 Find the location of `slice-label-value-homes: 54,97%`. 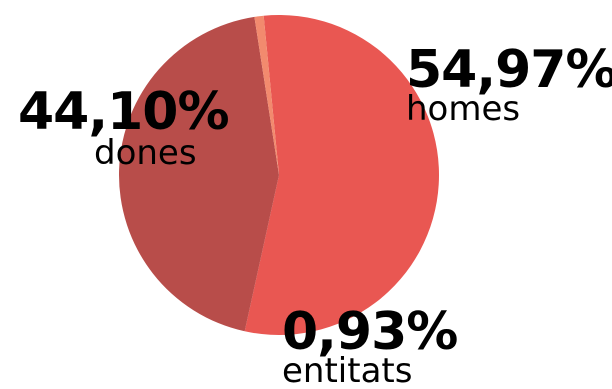

slice-label-value-homes: 54,97% is located at coordinates (509, 70).